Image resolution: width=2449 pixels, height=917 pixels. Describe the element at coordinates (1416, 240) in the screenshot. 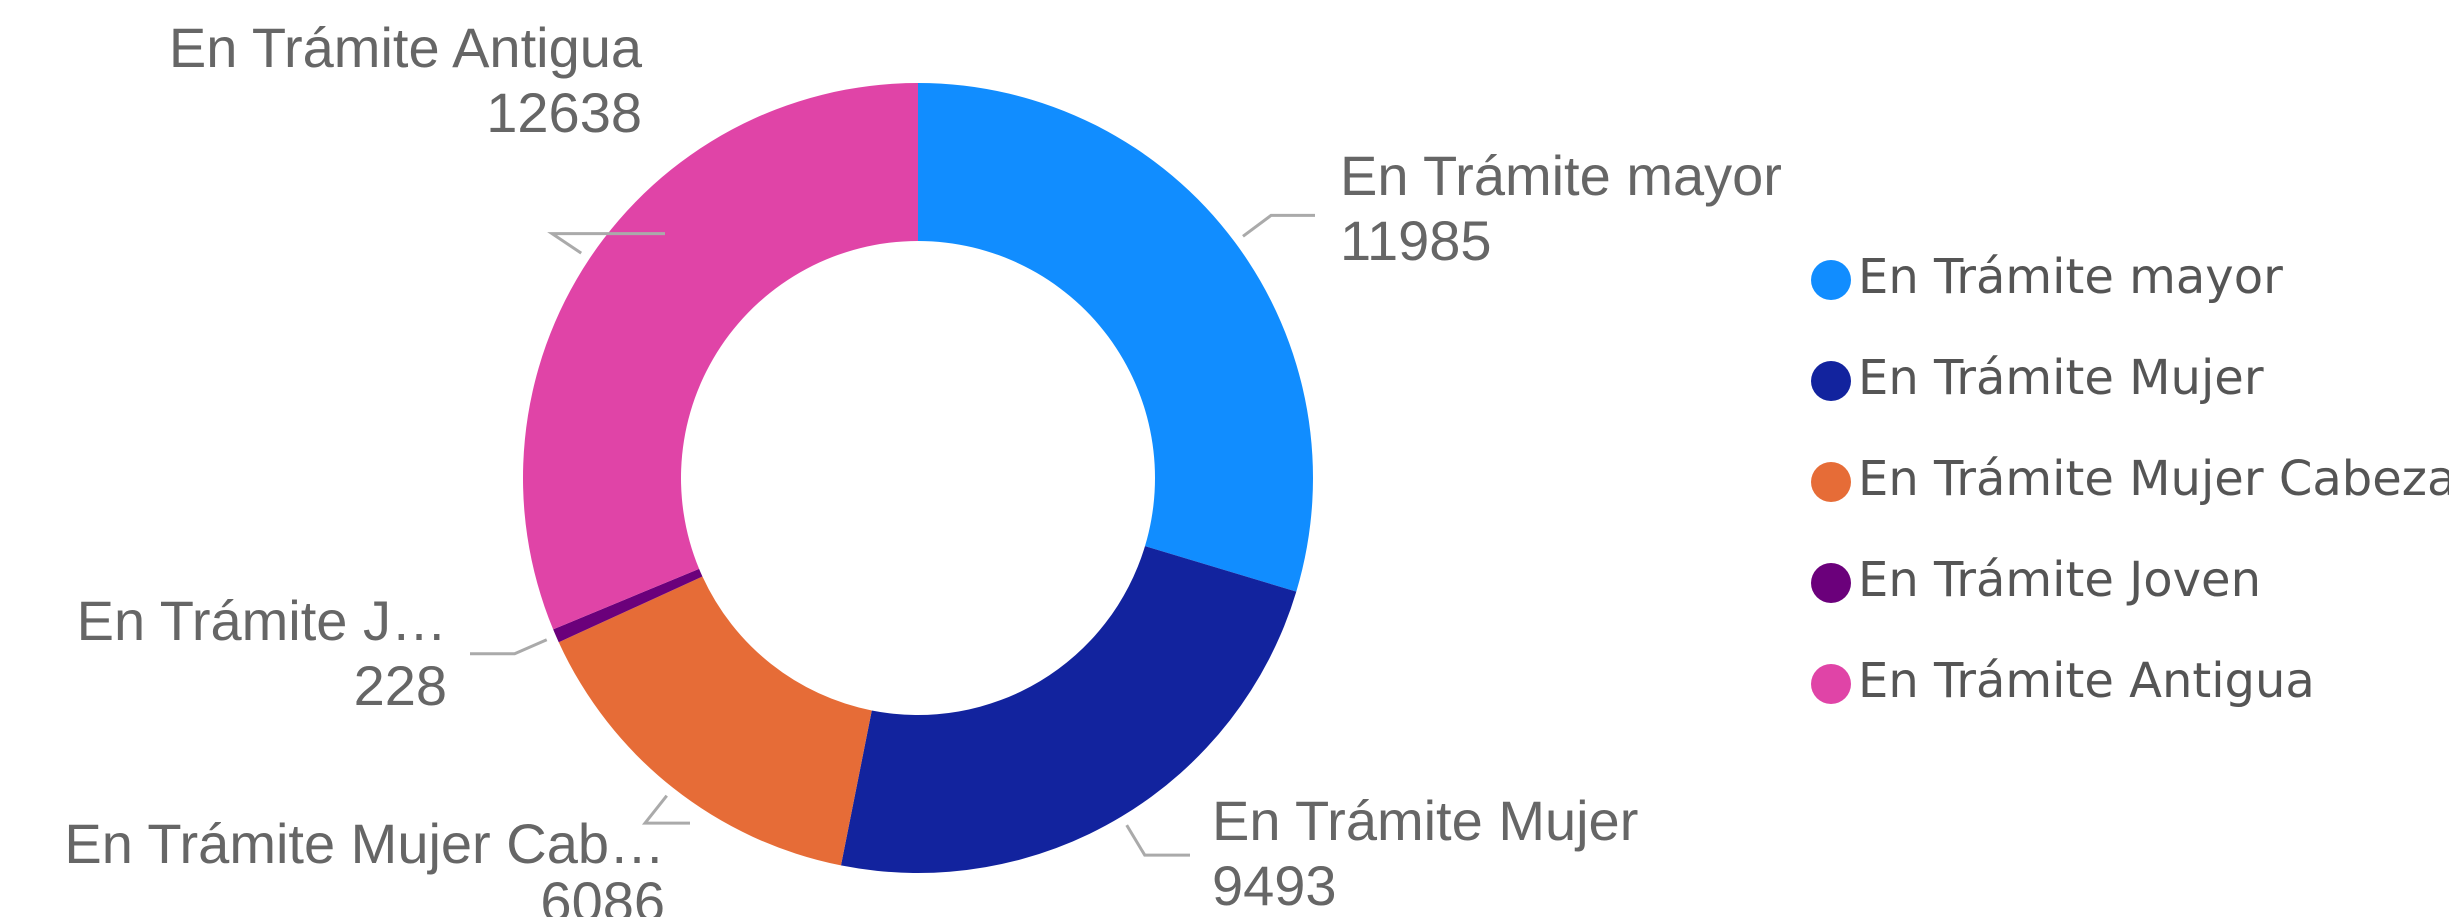

I see `data-label-value: 11985` at that location.